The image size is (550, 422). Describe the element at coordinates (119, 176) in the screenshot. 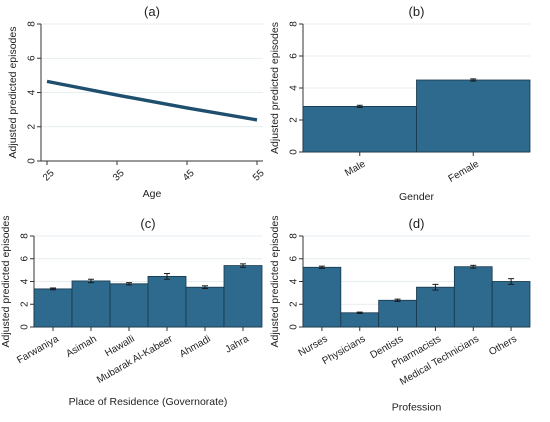

I see `x-tick-label: 35` at that location.